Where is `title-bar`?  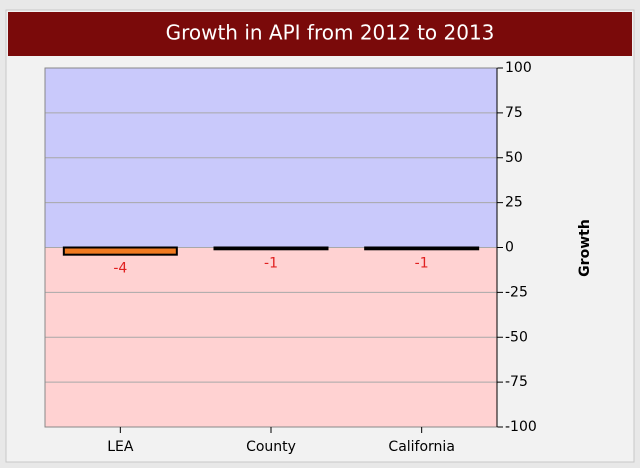
title-bar is located at coordinates (320, 34).